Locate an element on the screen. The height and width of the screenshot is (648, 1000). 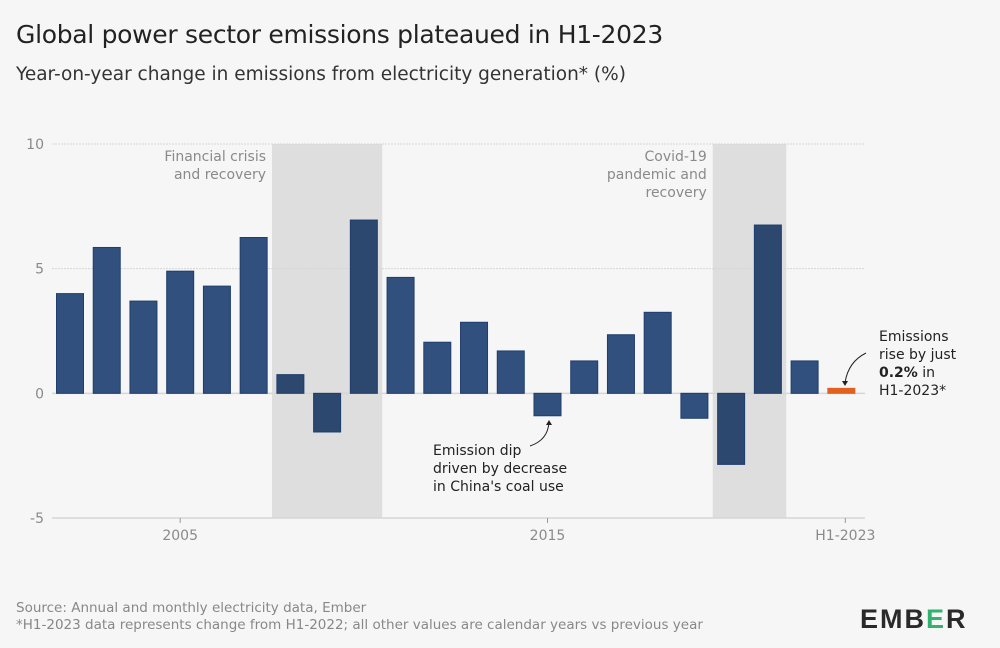
annotation-text: Emission dip is located at coordinates (477, 451).